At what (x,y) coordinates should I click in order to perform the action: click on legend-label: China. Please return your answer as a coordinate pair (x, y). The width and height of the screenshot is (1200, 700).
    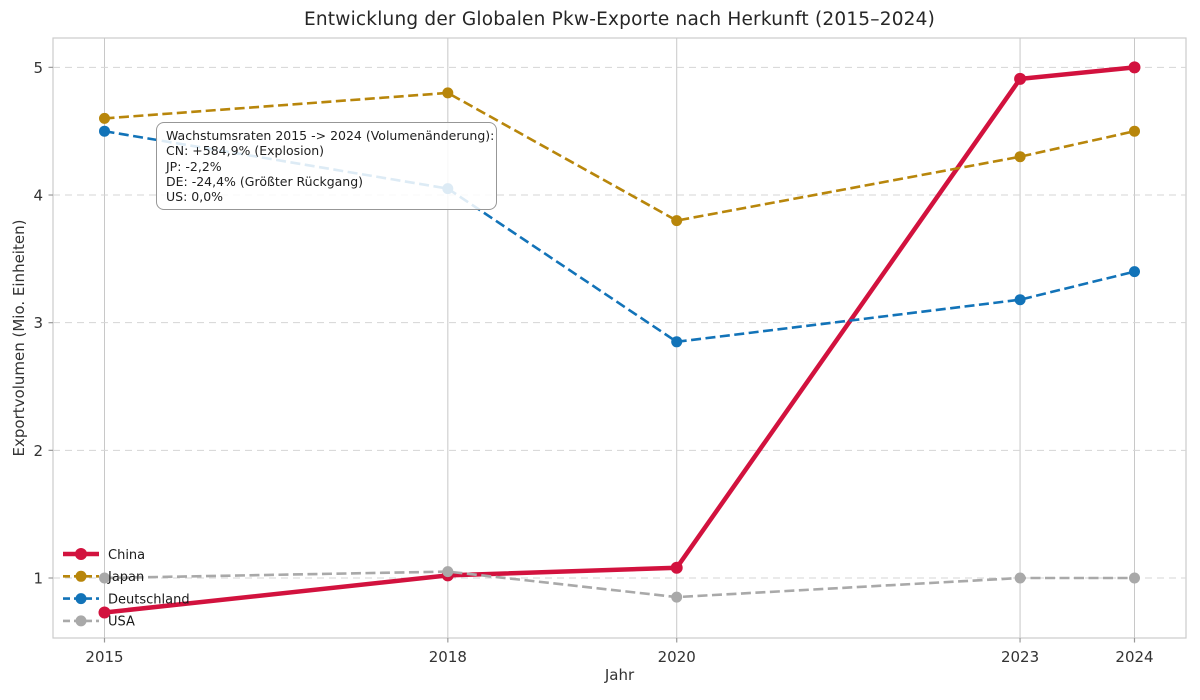
    Looking at the image, I should click on (126, 555).